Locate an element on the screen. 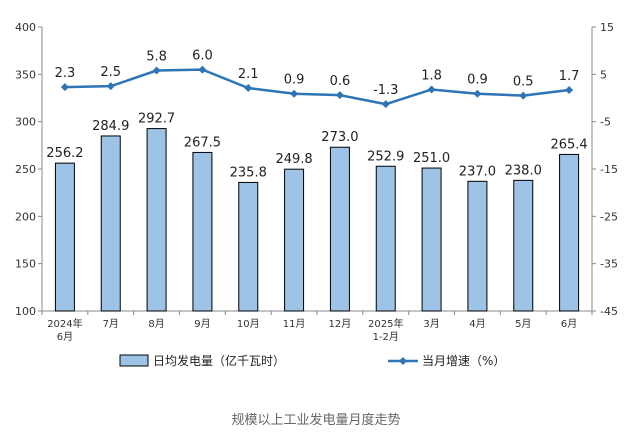  bar-value-label: 256.2 is located at coordinates (64, 153).